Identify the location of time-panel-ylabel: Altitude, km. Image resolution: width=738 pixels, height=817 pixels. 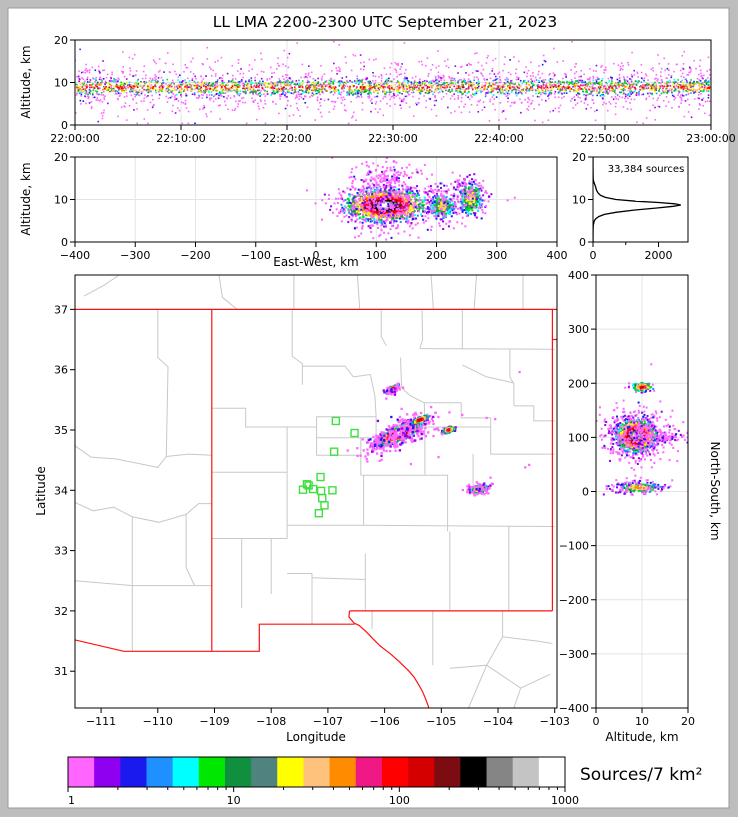
(26, 81).